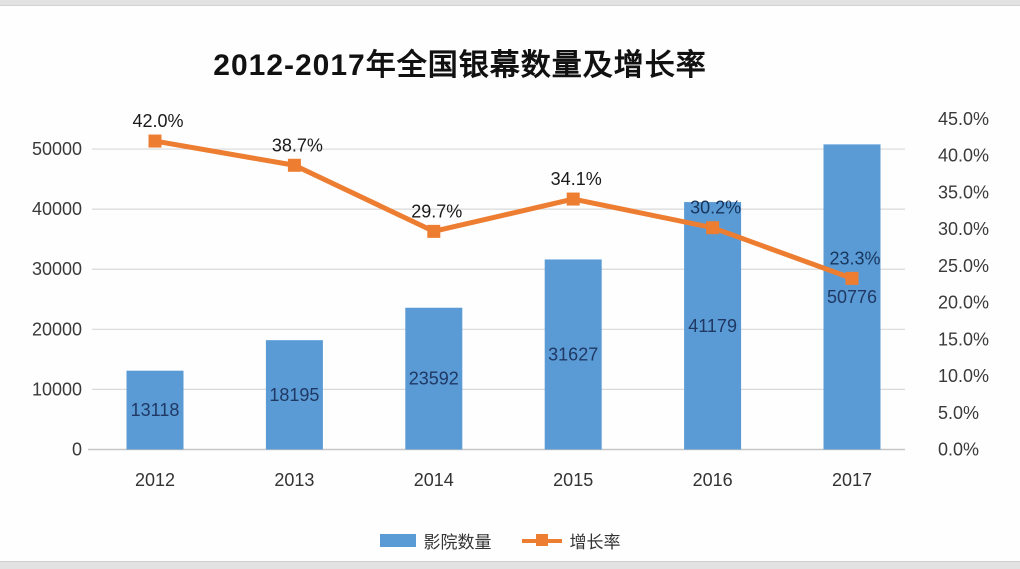 The height and width of the screenshot is (569, 1020). What do you see at coordinates (715, 208) in the screenshot?
I see `line-value-label: 30.2%` at bounding box center [715, 208].